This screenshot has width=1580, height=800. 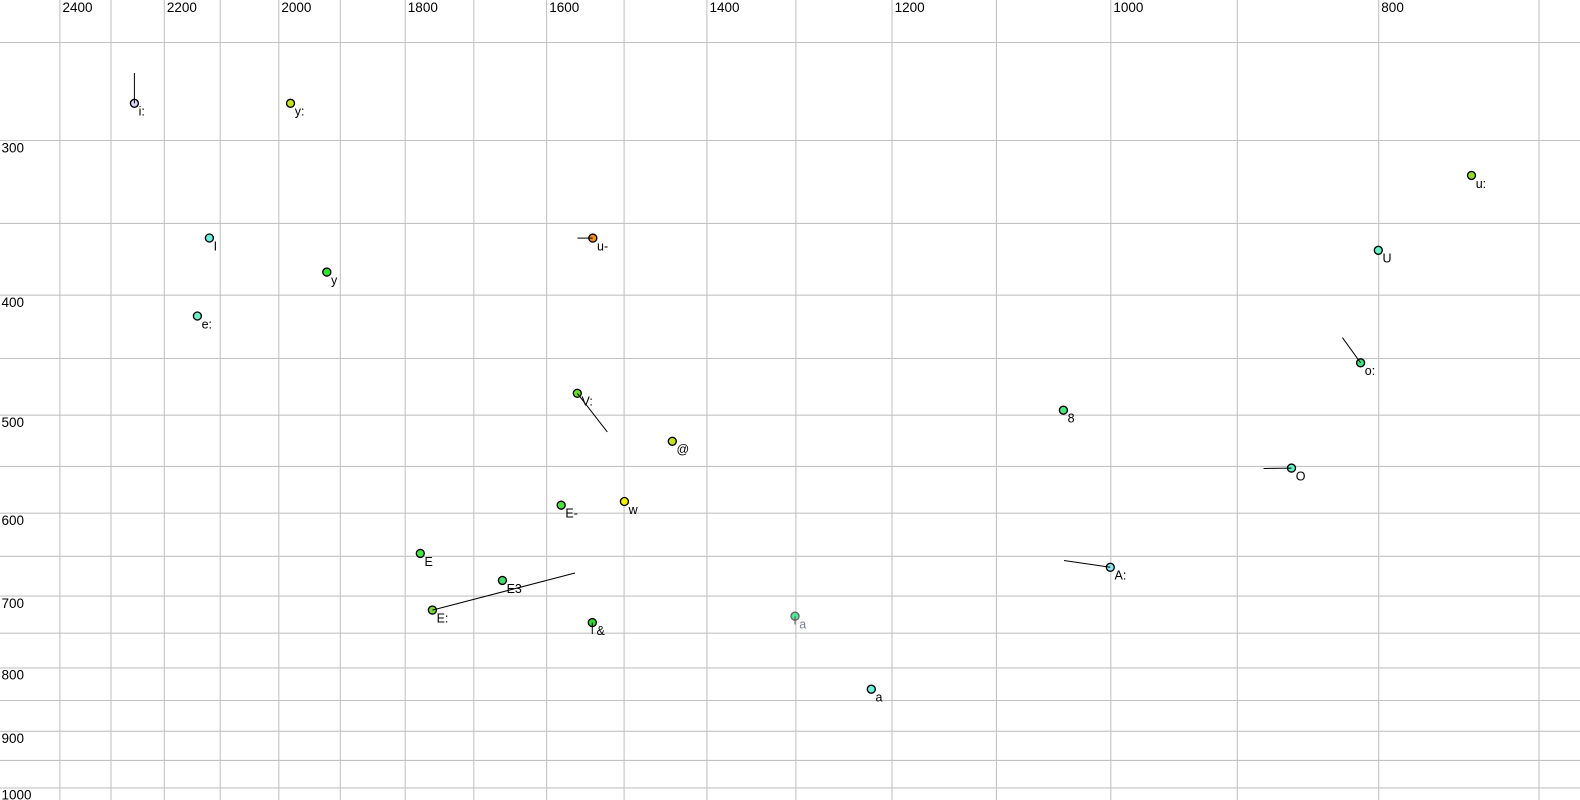 What do you see at coordinates (514, 589) in the screenshot?
I see `svg-text: E3` at bounding box center [514, 589].